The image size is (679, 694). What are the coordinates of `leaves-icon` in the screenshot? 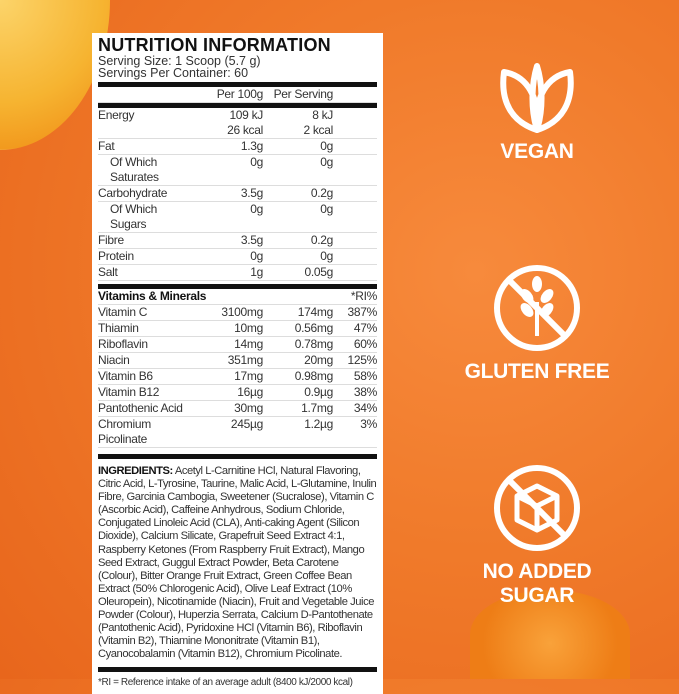 It's located at (537, 98).